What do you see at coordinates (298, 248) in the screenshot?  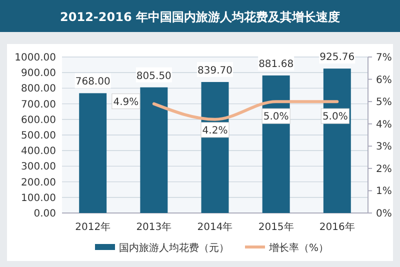 I see `legend-label: 增长率（%）` at bounding box center [298, 248].